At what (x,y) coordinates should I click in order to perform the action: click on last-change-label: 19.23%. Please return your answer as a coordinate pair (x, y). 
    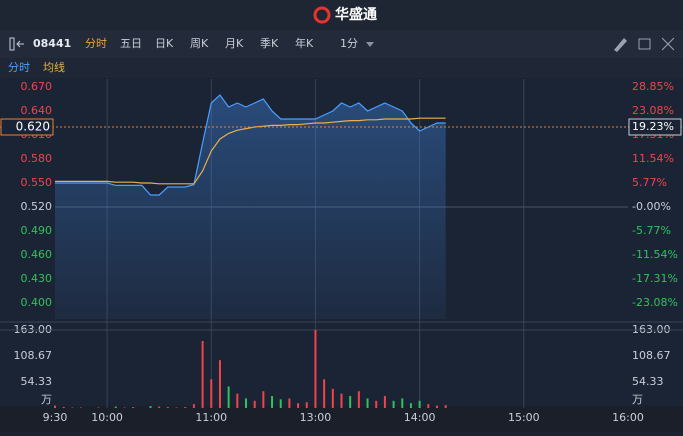
    Looking at the image, I should click on (653, 126).